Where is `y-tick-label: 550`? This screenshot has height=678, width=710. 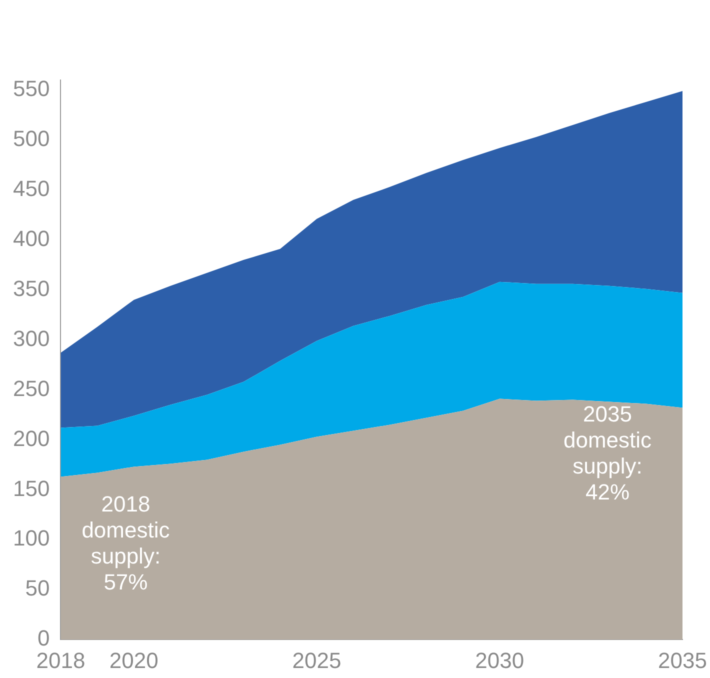 y-tick-label: 550 is located at coordinates (31, 89).